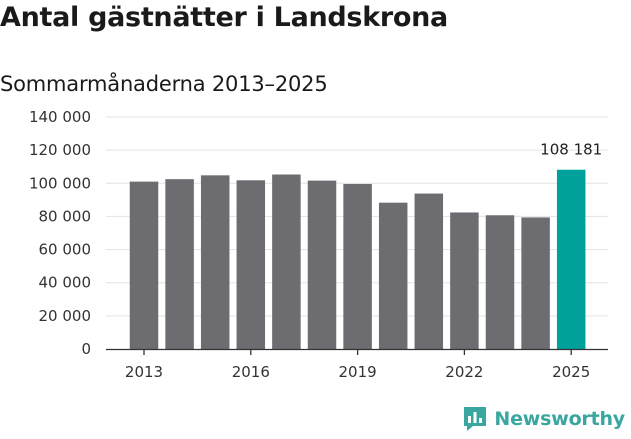 The width and height of the screenshot is (631, 439). Describe the element at coordinates (65, 216) in the screenshot. I see `y-tick-label: 80 000` at that location.